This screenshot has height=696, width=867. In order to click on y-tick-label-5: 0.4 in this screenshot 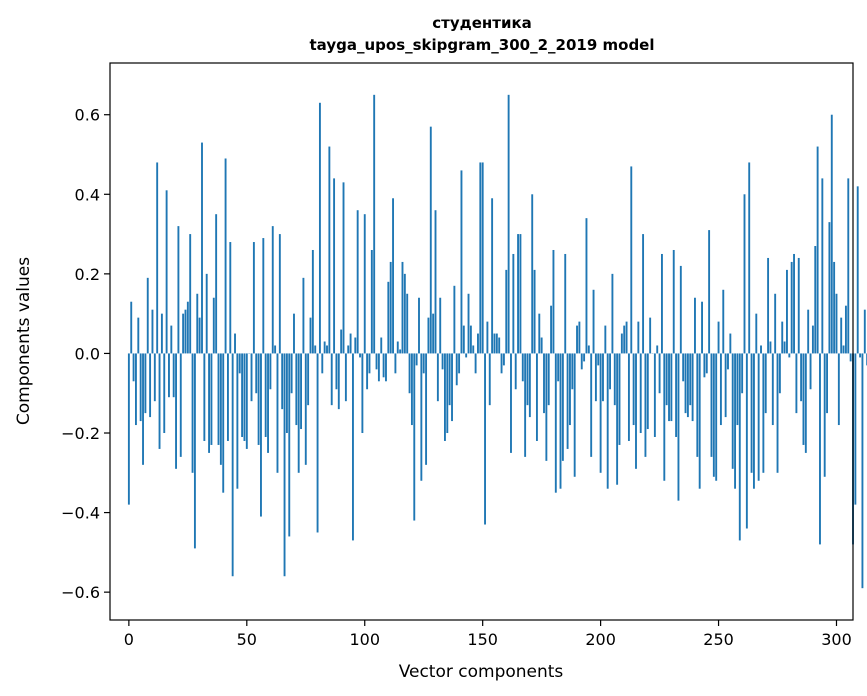, I will do `click(87, 194)`.